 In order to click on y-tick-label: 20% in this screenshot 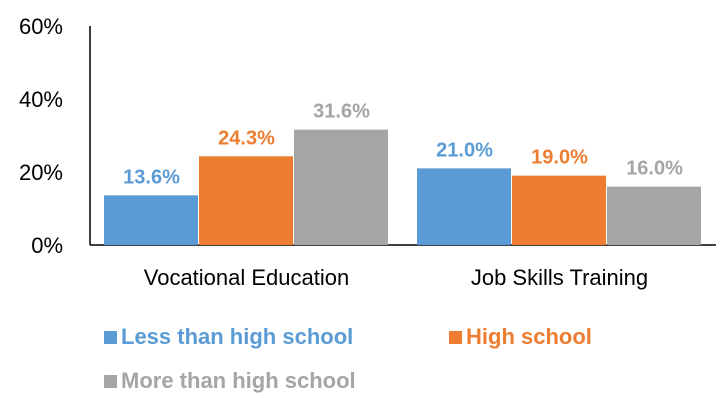, I will do `click(41, 172)`.